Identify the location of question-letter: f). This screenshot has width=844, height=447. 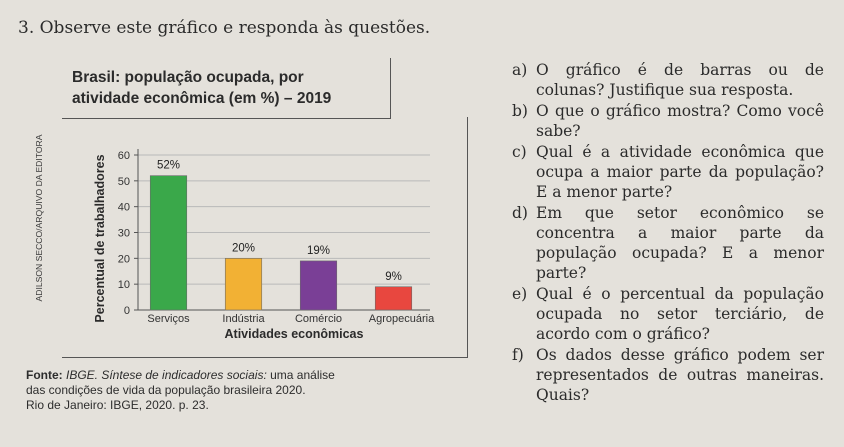
(518, 355).